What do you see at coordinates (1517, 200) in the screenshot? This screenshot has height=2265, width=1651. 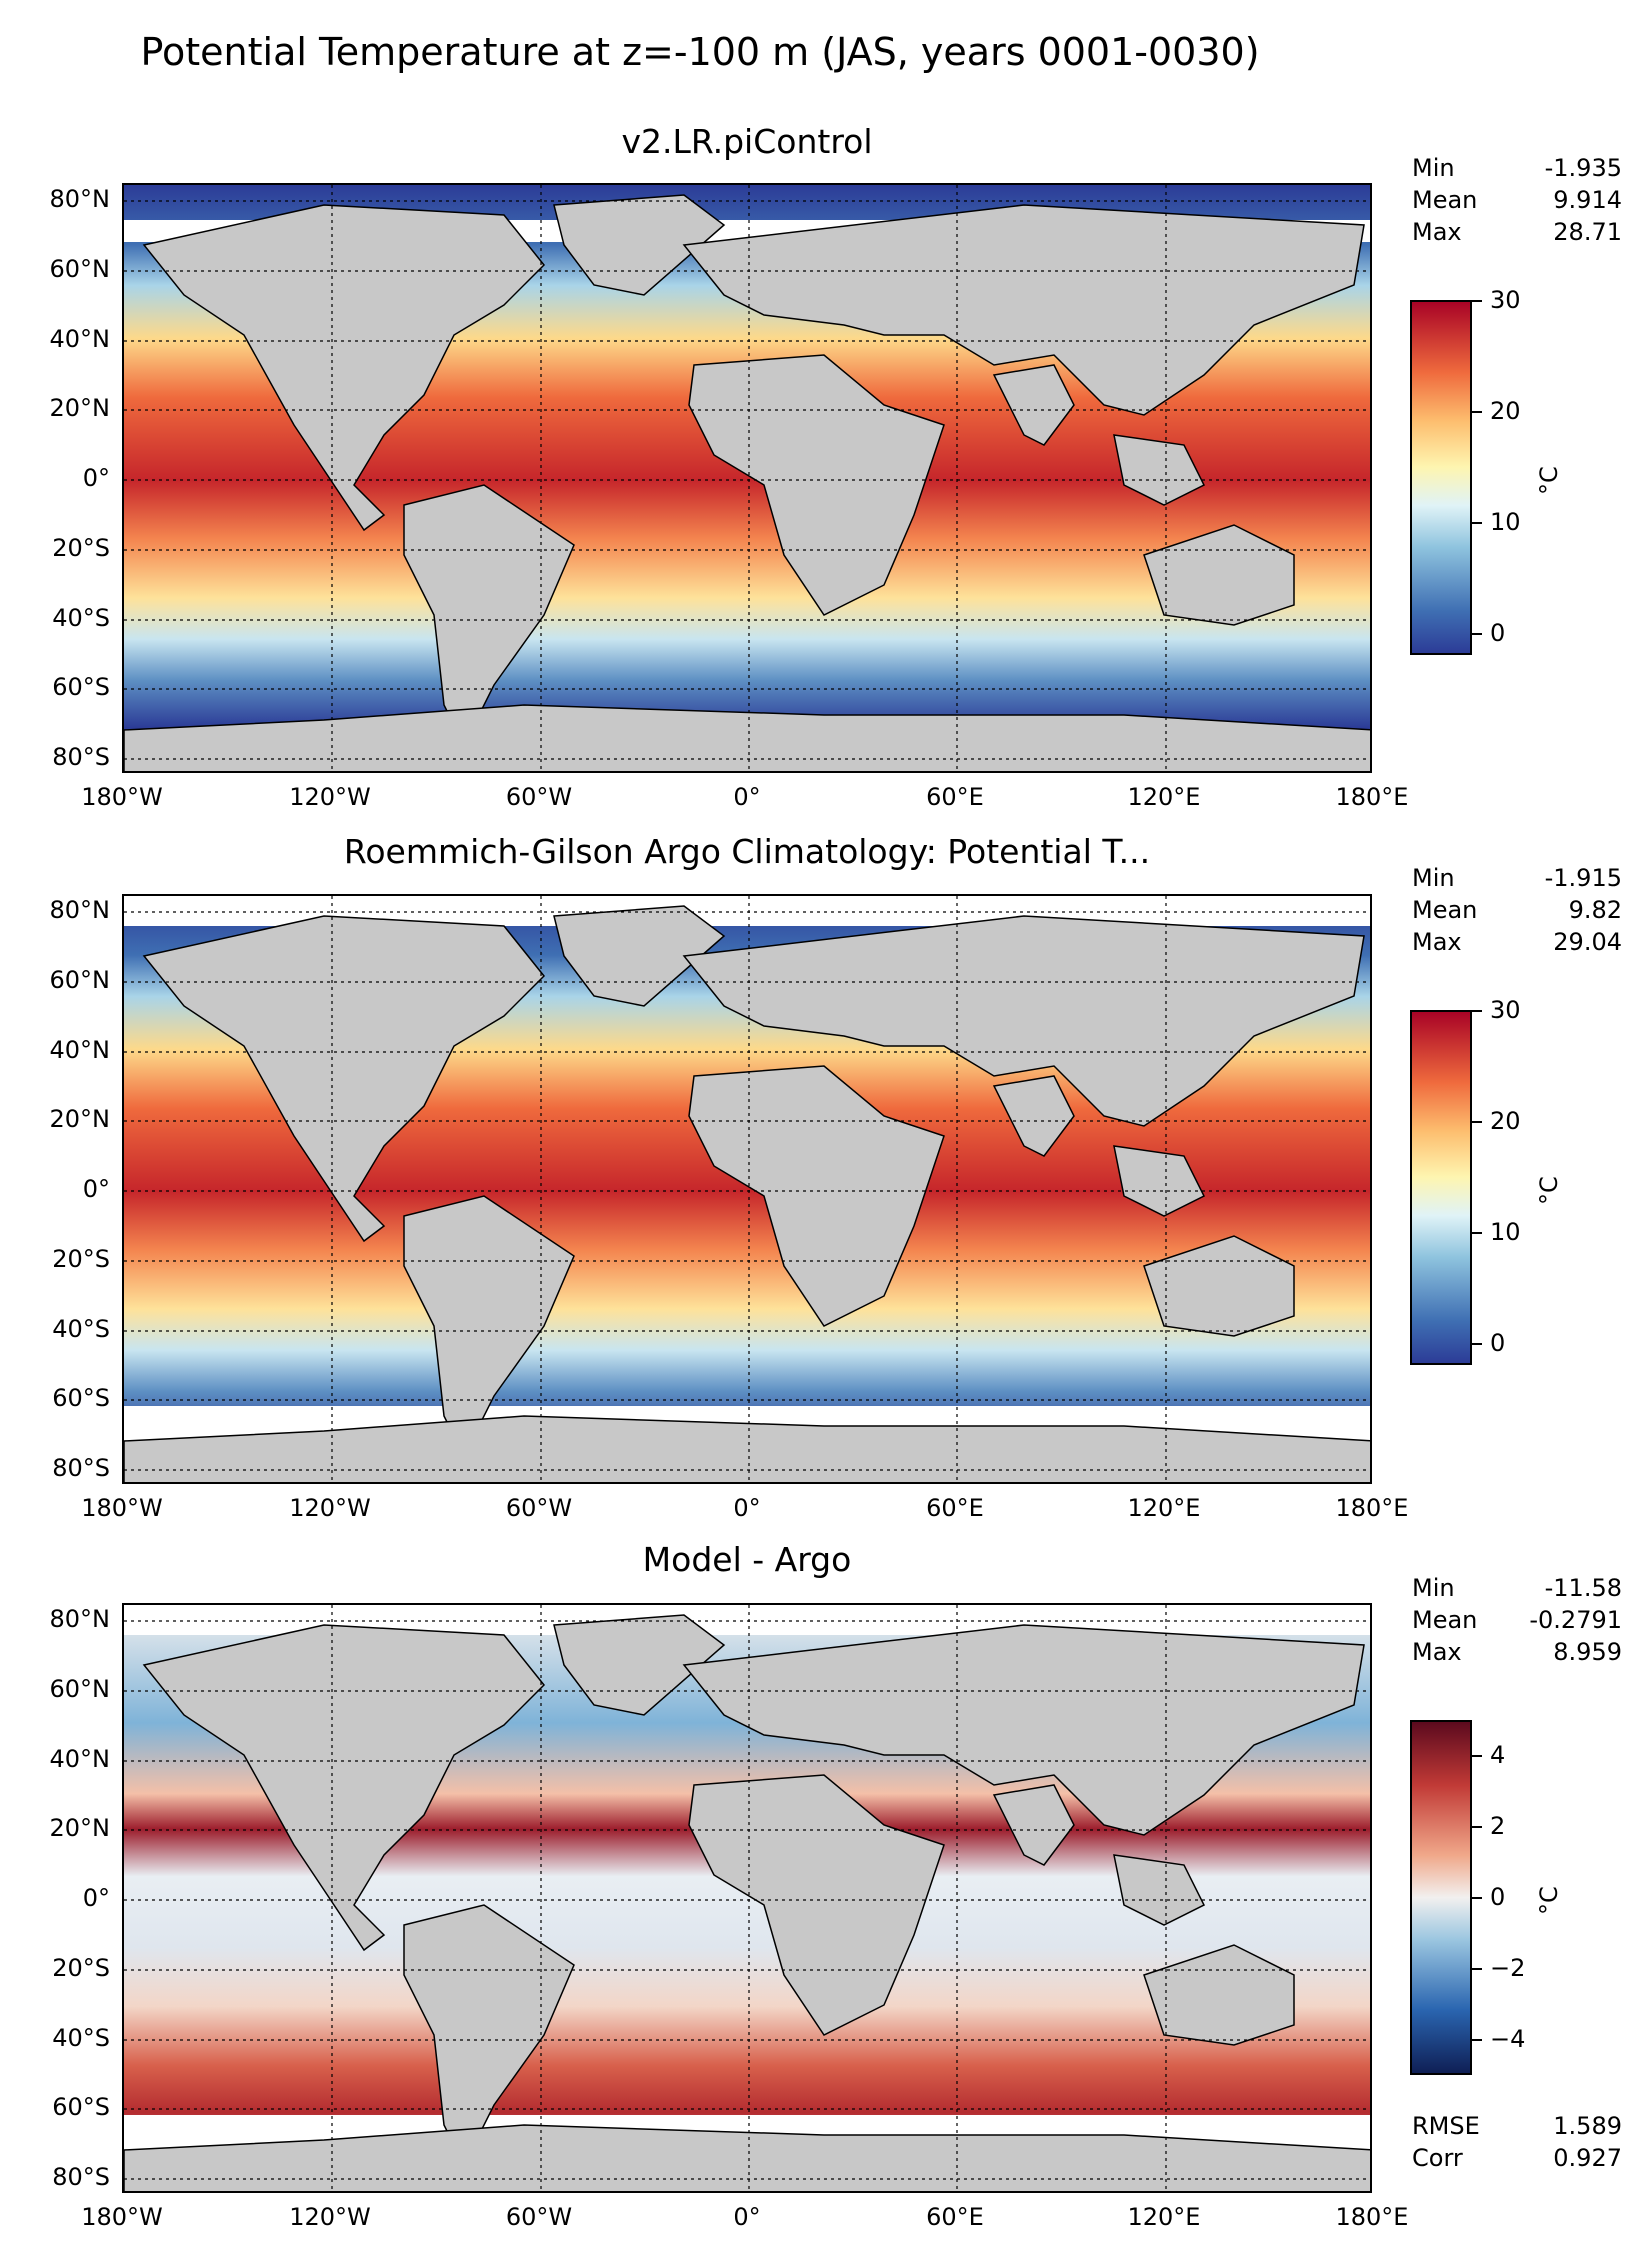 I see `stats-panel-model: Min -1.935 Mean 9.914 Max 28.71` at bounding box center [1517, 200].